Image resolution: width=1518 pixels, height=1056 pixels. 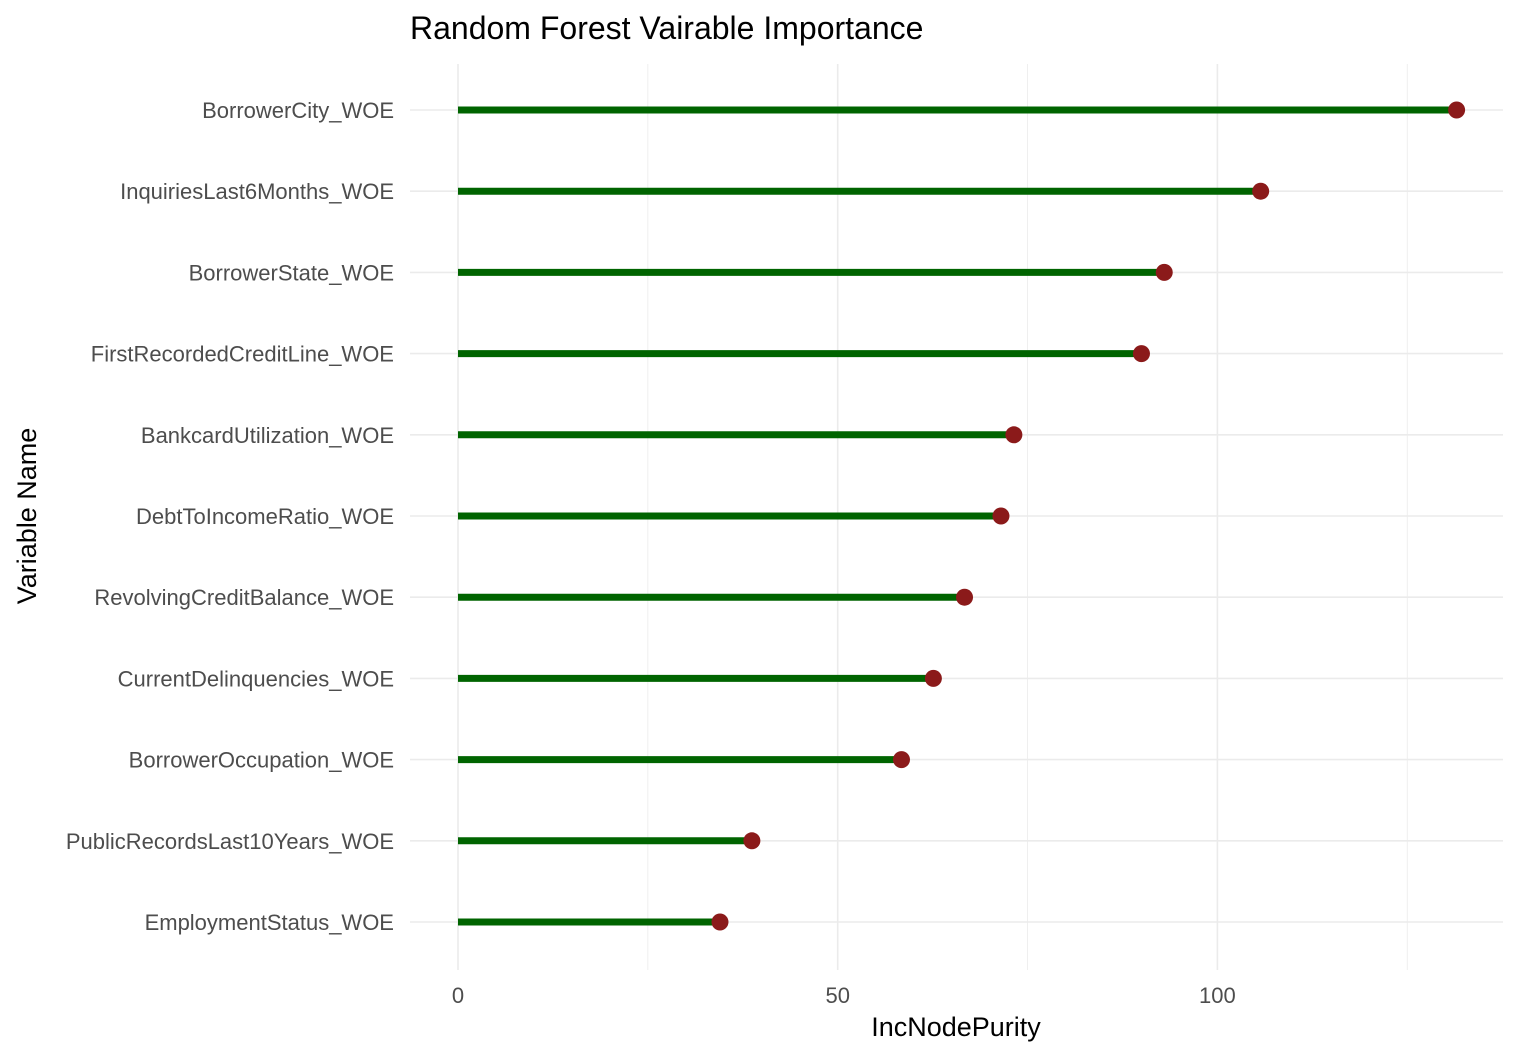 What do you see at coordinates (965, 597) in the screenshot?
I see `point-RevolvingCreditBalance_WOE` at bounding box center [965, 597].